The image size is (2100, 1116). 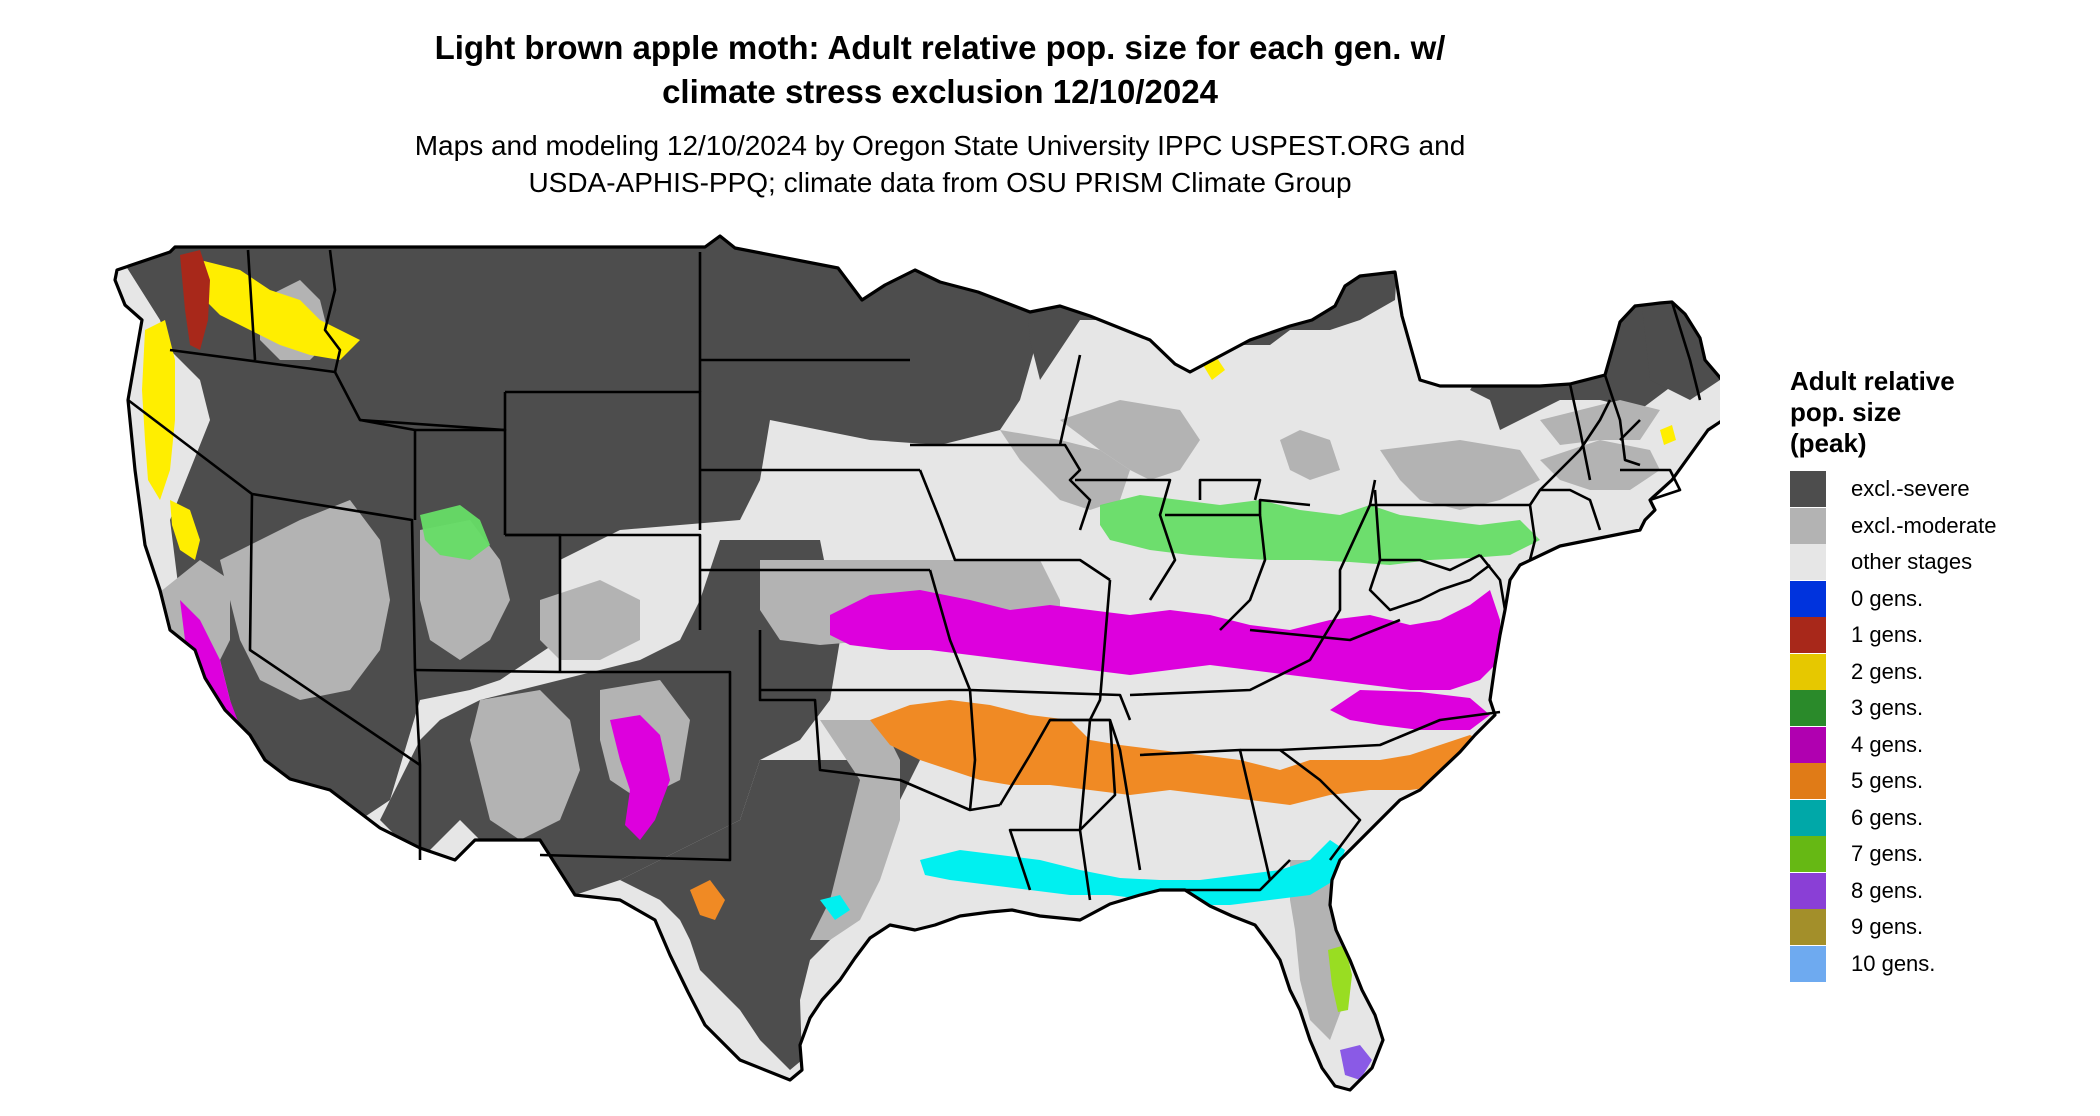 What do you see at coordinates (1940, 818) in the screenshot?
I see `legend-item: 6 gens.` at bounding box center [1940, 818].